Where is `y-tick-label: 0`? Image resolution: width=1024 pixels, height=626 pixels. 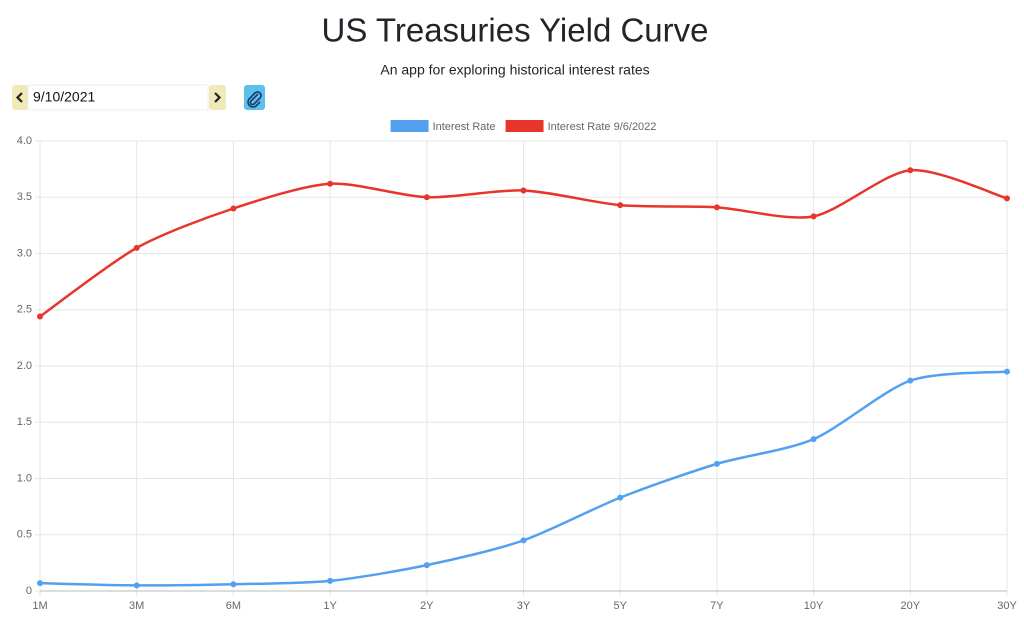 y-tick-label: 0 is located at coordinates (29, 591).